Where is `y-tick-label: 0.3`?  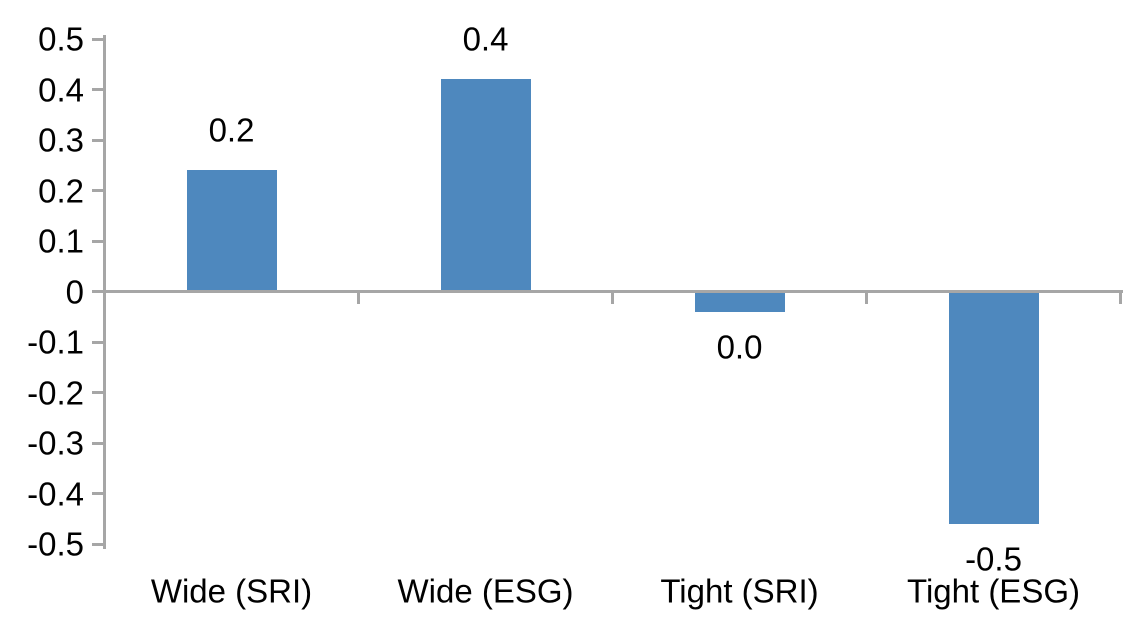 y-tick-label: 0.3 is located at coordinates (61, 140).